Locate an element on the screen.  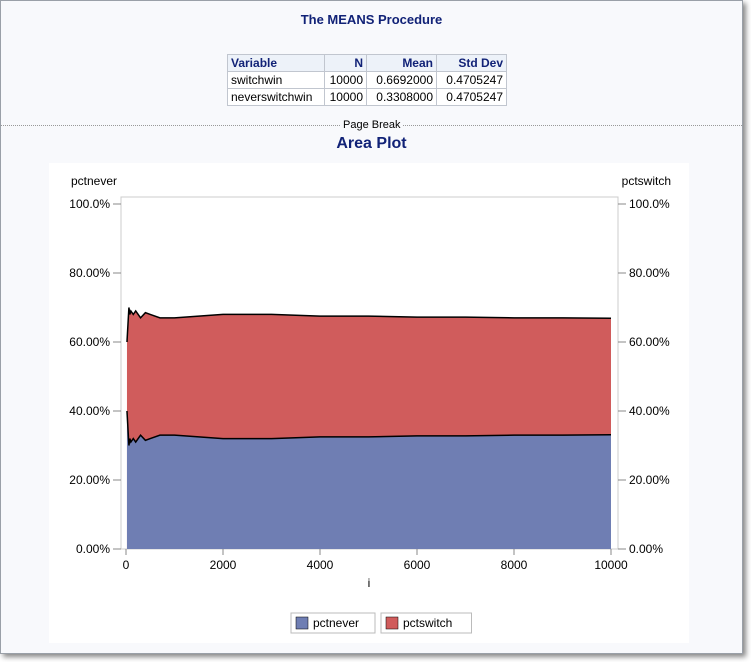
table-row: neverswitchwin 10000 0.3308000 0.4705247 is located at coordinates (367, 97).